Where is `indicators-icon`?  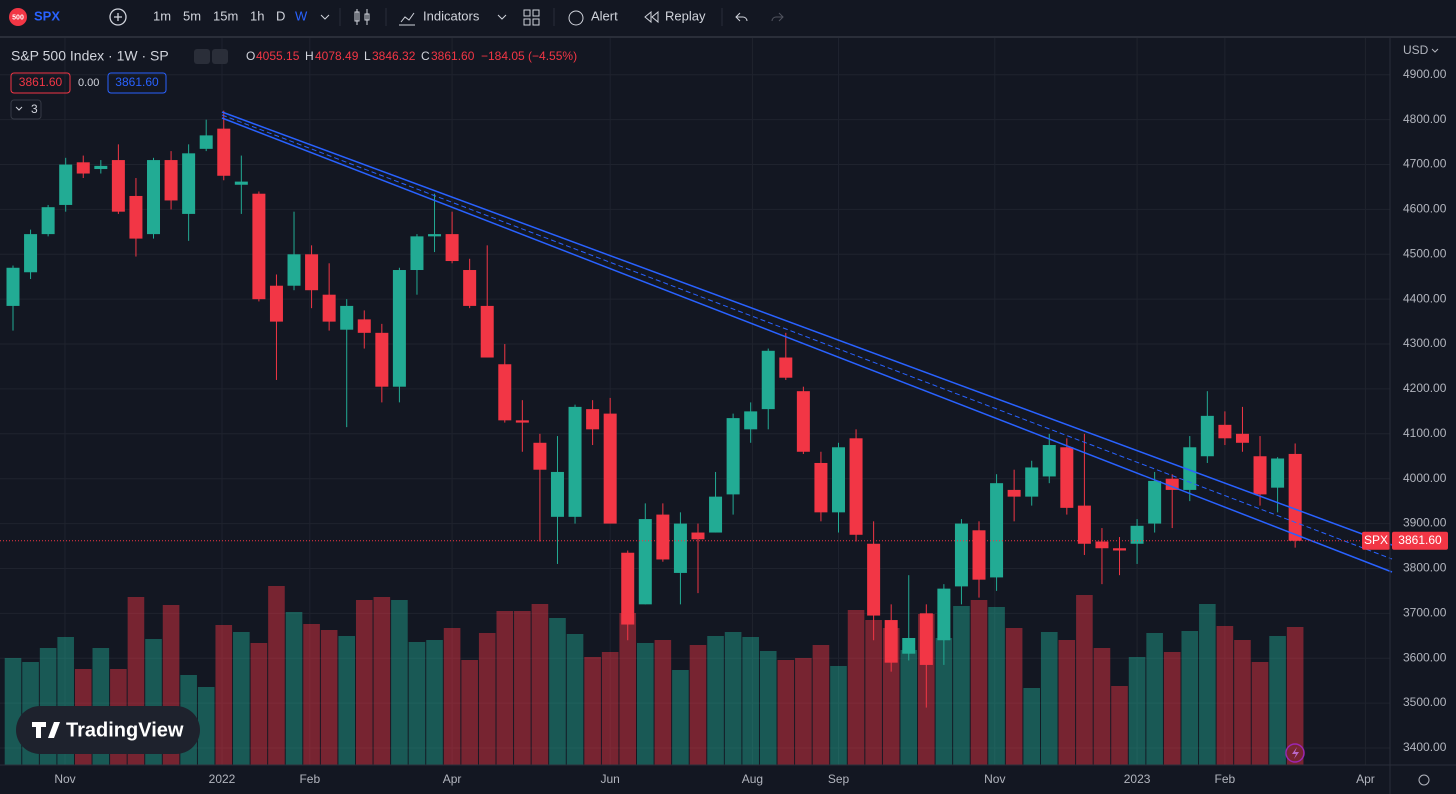 indicators-icon is located at coordinates (407, 19).